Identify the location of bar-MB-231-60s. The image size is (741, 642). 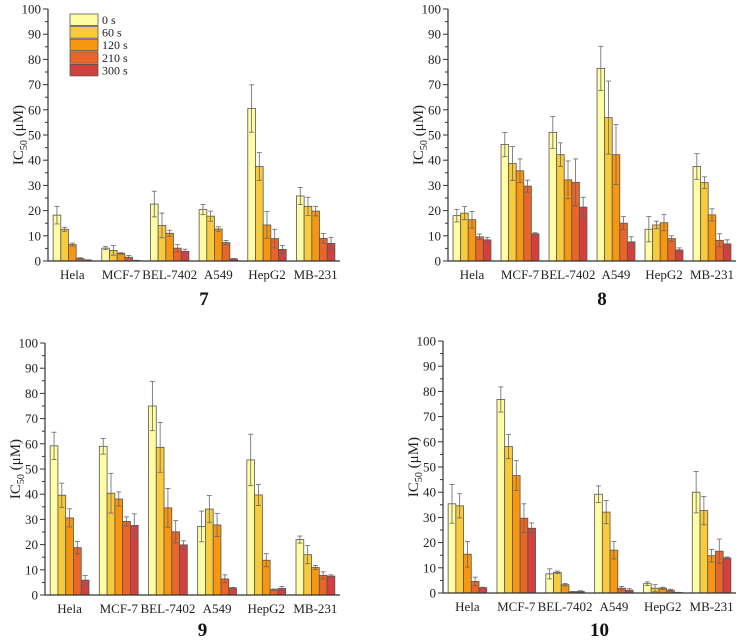
(704, 222).